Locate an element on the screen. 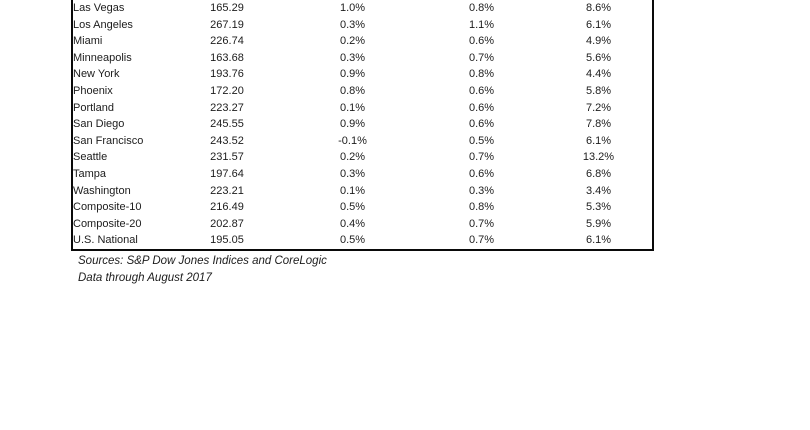  table-row: Portland 223.27 0.1% 0.6% 7.2% is located at coordinates (362, 108).